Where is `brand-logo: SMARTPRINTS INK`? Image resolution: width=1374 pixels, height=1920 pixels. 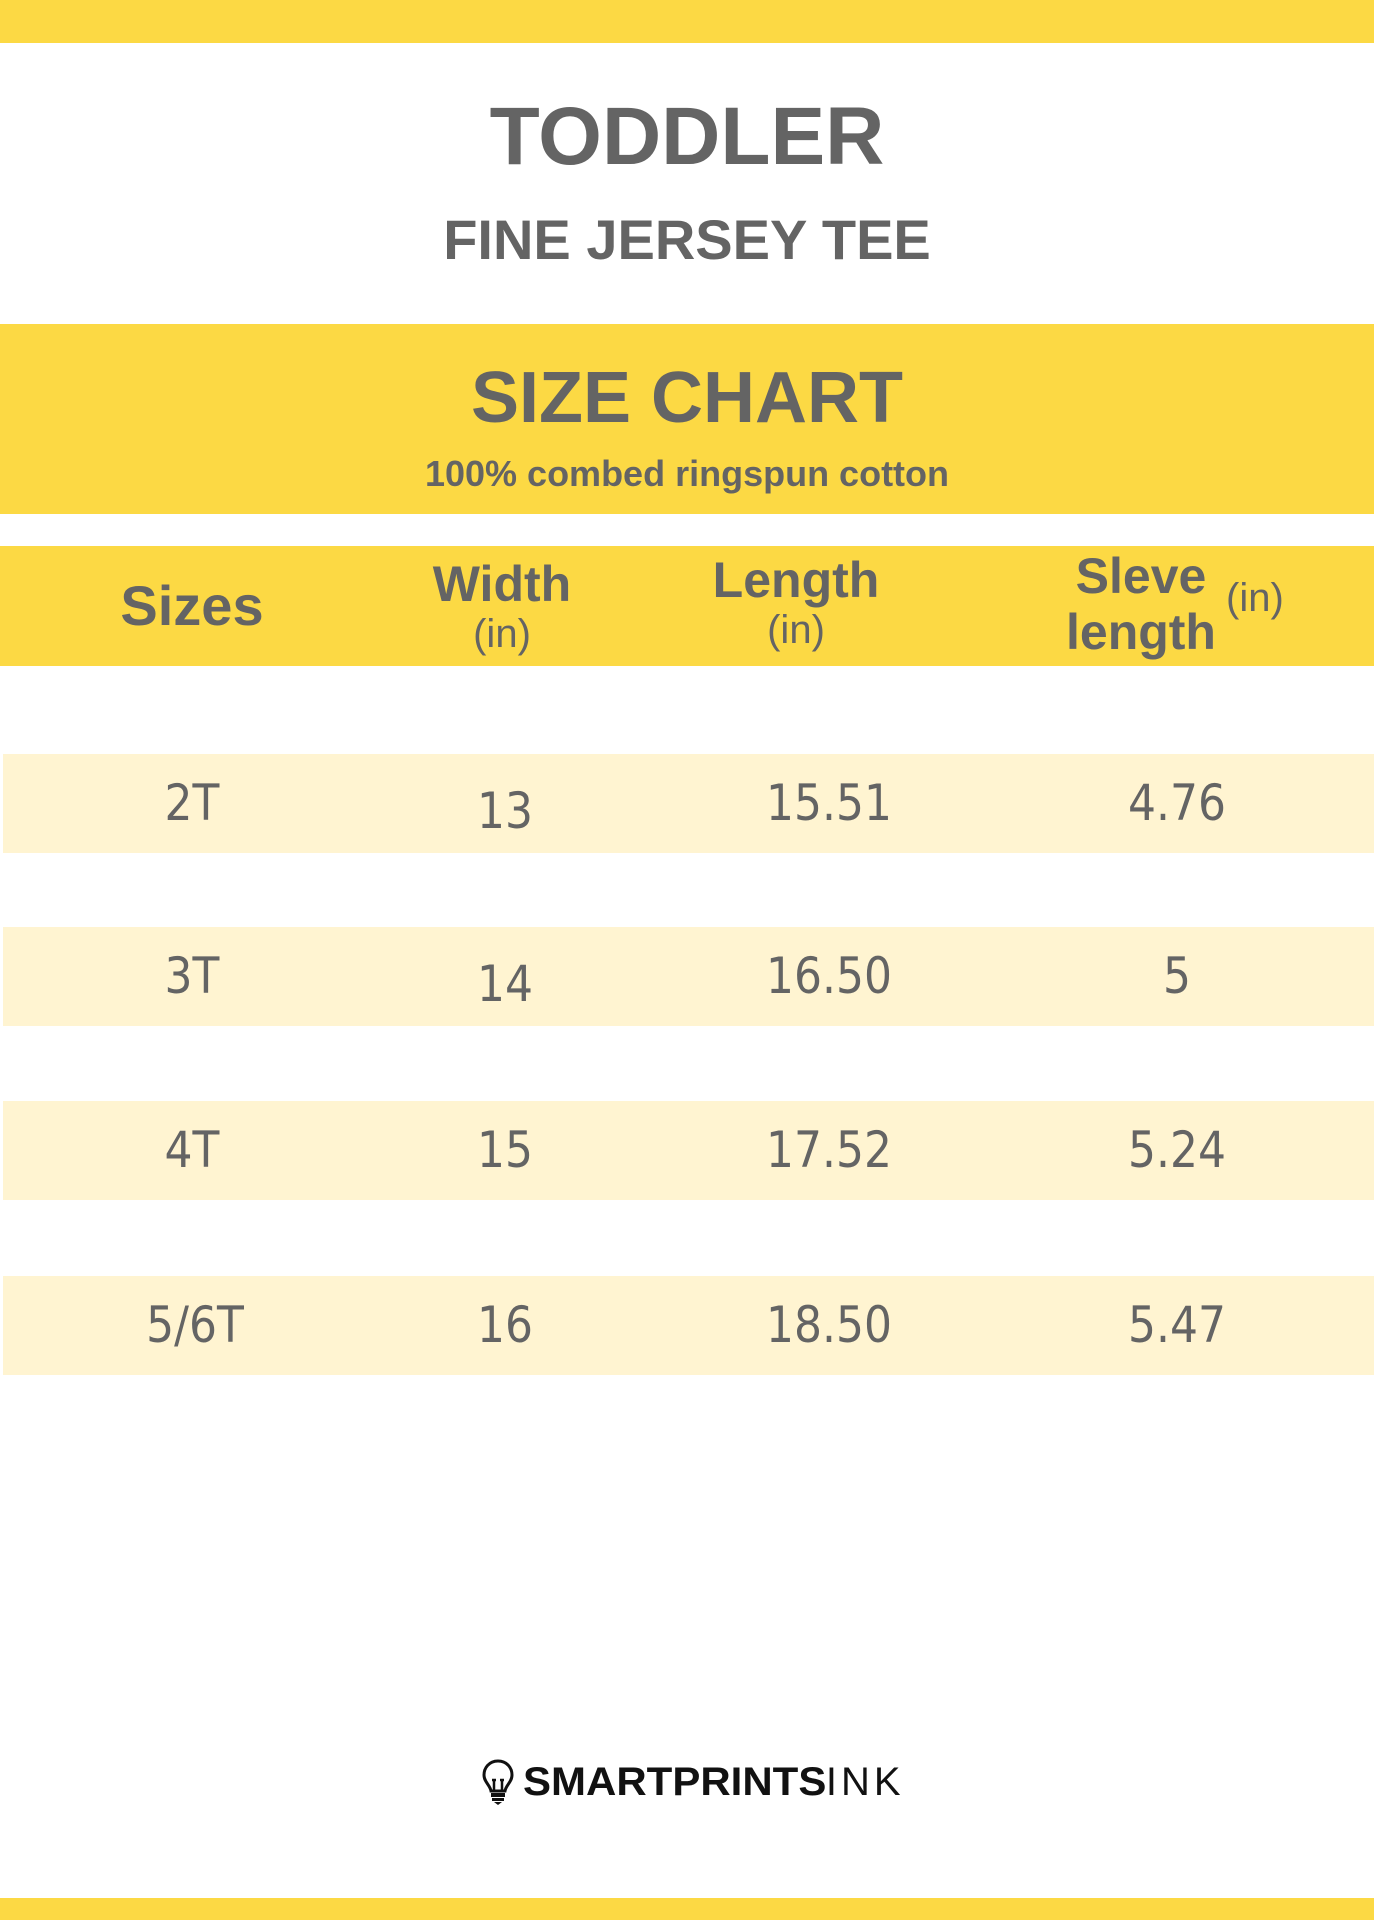
brand-logo: SMARTPRINTS INK is located at coordinates (693, 1782).